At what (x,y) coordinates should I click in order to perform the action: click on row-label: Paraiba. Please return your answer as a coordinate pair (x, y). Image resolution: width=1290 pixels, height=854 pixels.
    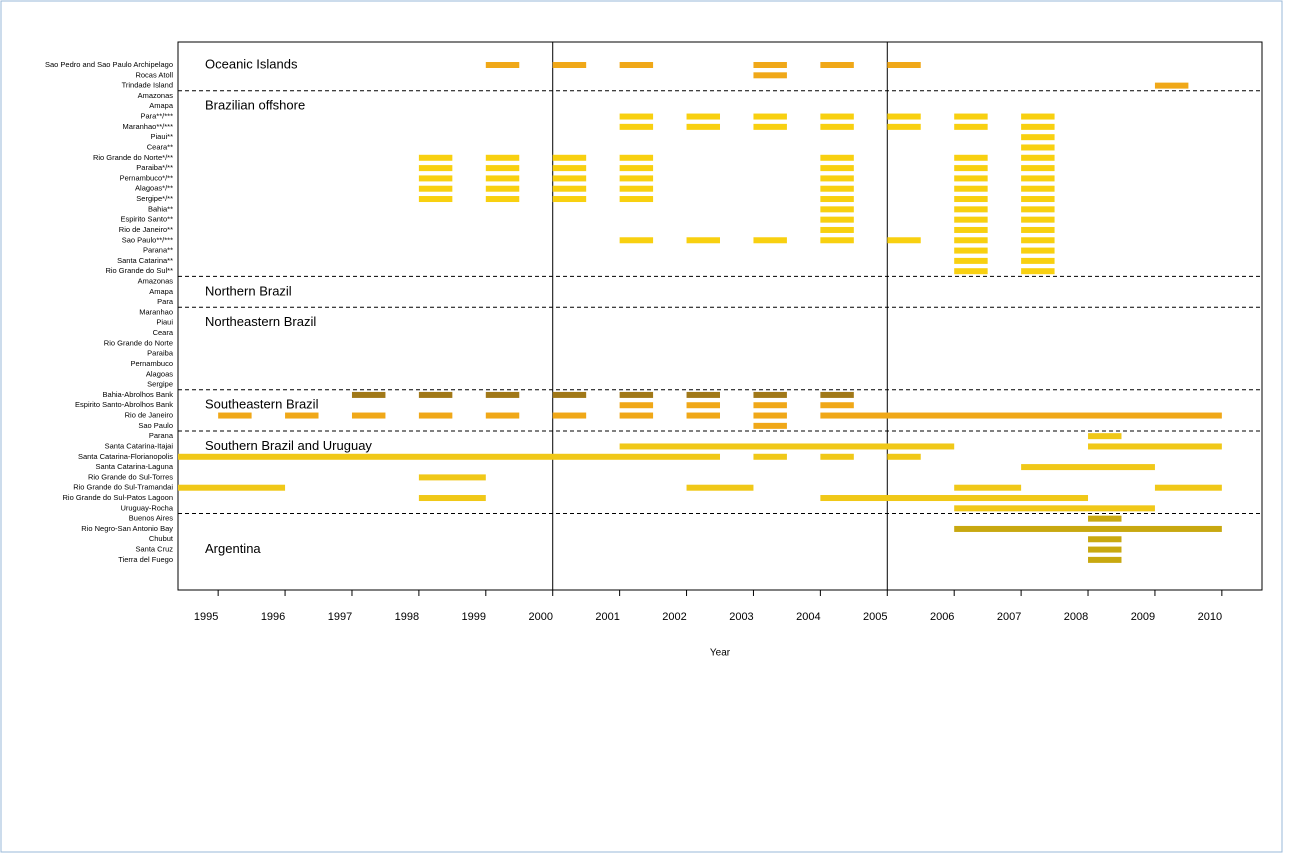
    Looking at the image, I should click on (160, 353).